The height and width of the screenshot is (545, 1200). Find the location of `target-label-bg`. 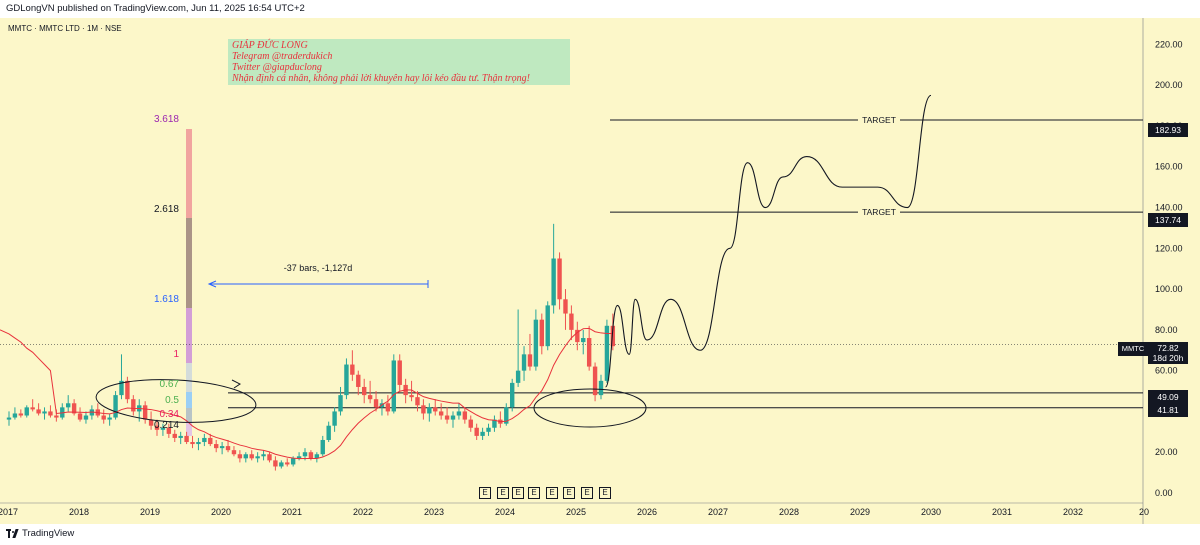

target-label-bg is located at coordinates (879, 212).